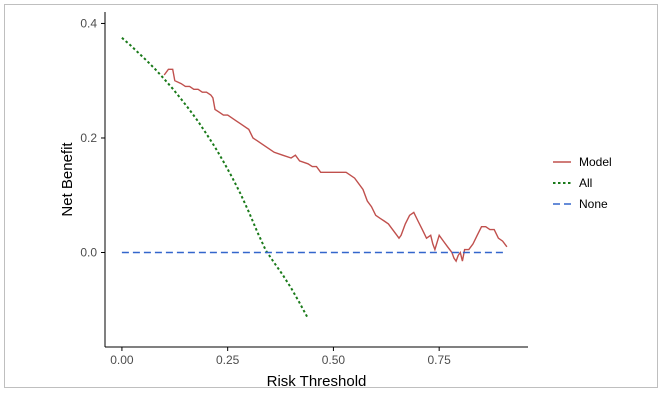 The height and width of the screenshot is (393, 664). Describe the element at coordinates (88, 253) in the screenshot. I see `y-tick-label: 0.0` at that location.